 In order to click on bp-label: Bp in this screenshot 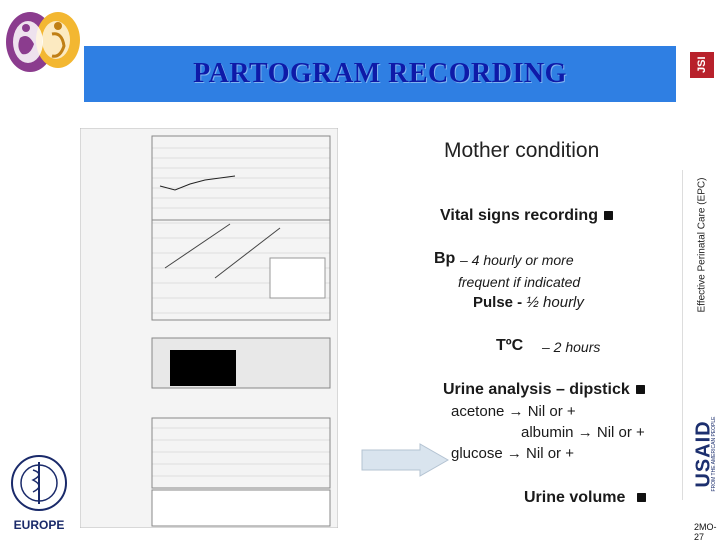, I will do `click(445, 258)`.